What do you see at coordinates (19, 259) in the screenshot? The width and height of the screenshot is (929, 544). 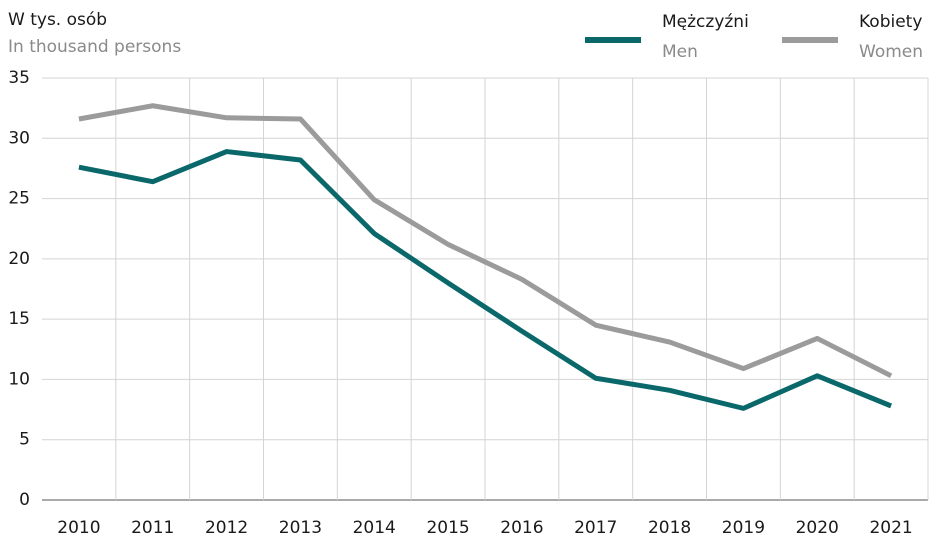 I see `y-tick-label: 20` at bounding box center [19, 259].